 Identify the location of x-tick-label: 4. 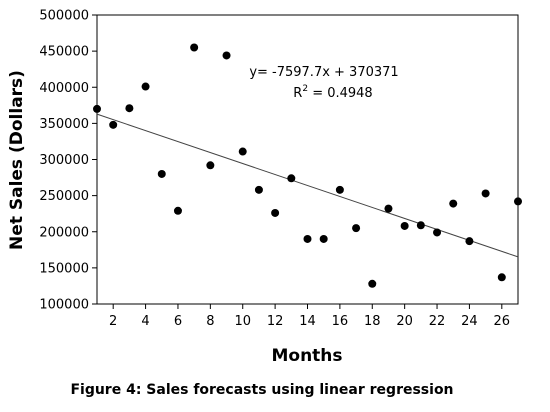
(145, 321).